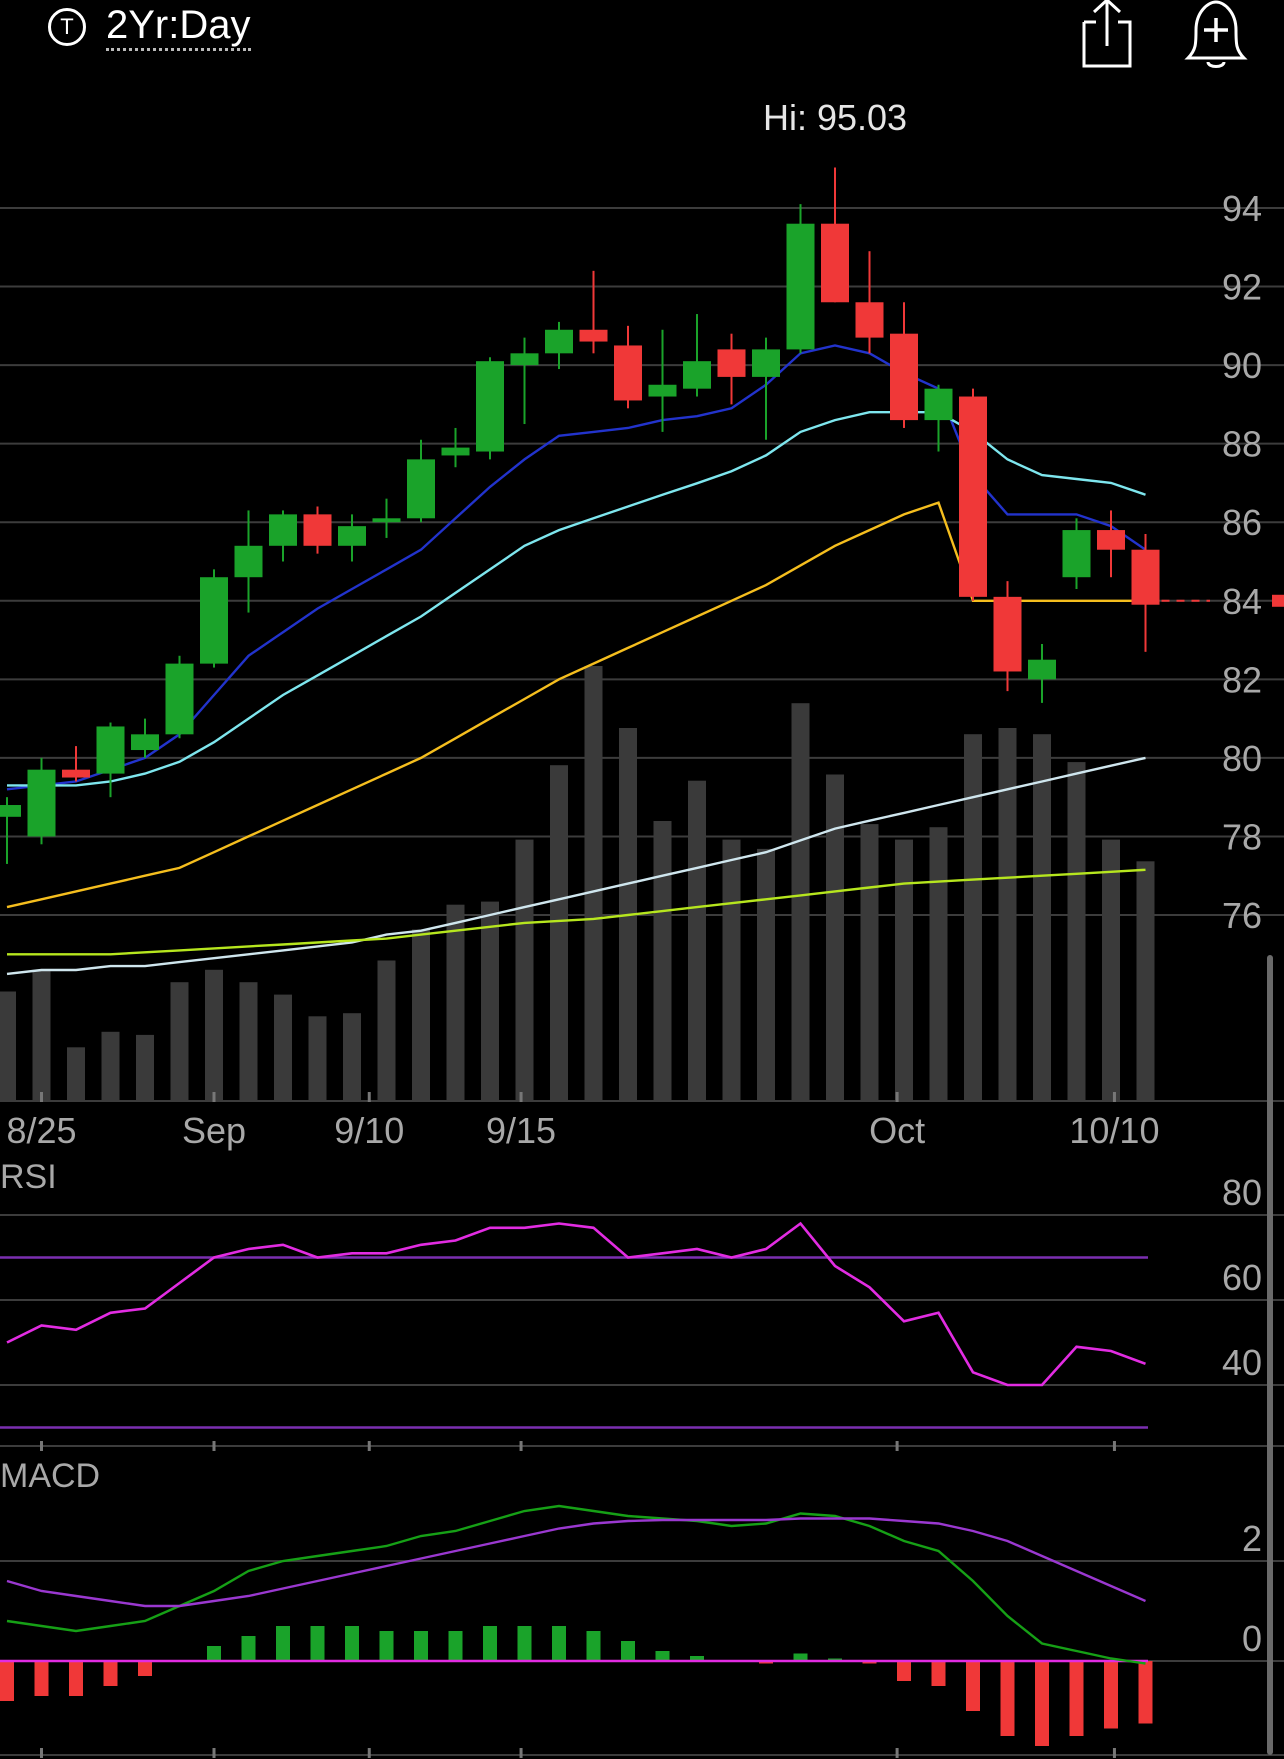 Image resolution: width=1284 pixels, height=1759 pixels. Describe the element at coordinates (1242, 1192) in the screenshot. I see `rsi-tick-label: 80` at that location.